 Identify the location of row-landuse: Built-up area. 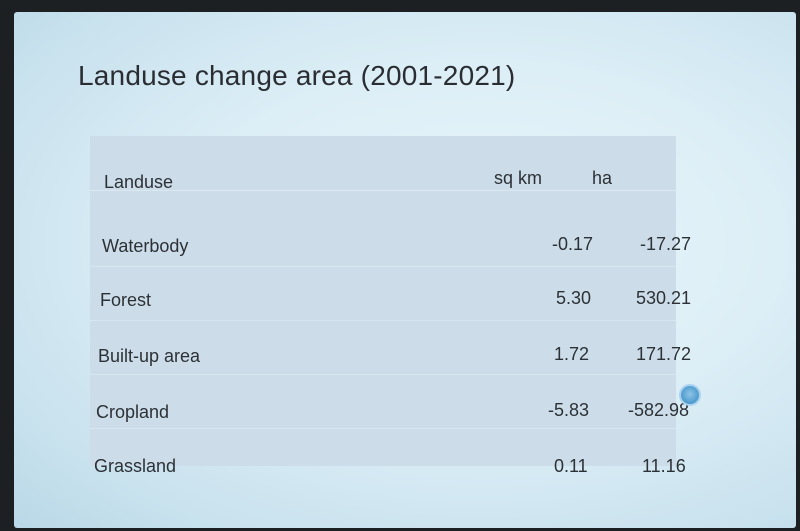
(149, 356).